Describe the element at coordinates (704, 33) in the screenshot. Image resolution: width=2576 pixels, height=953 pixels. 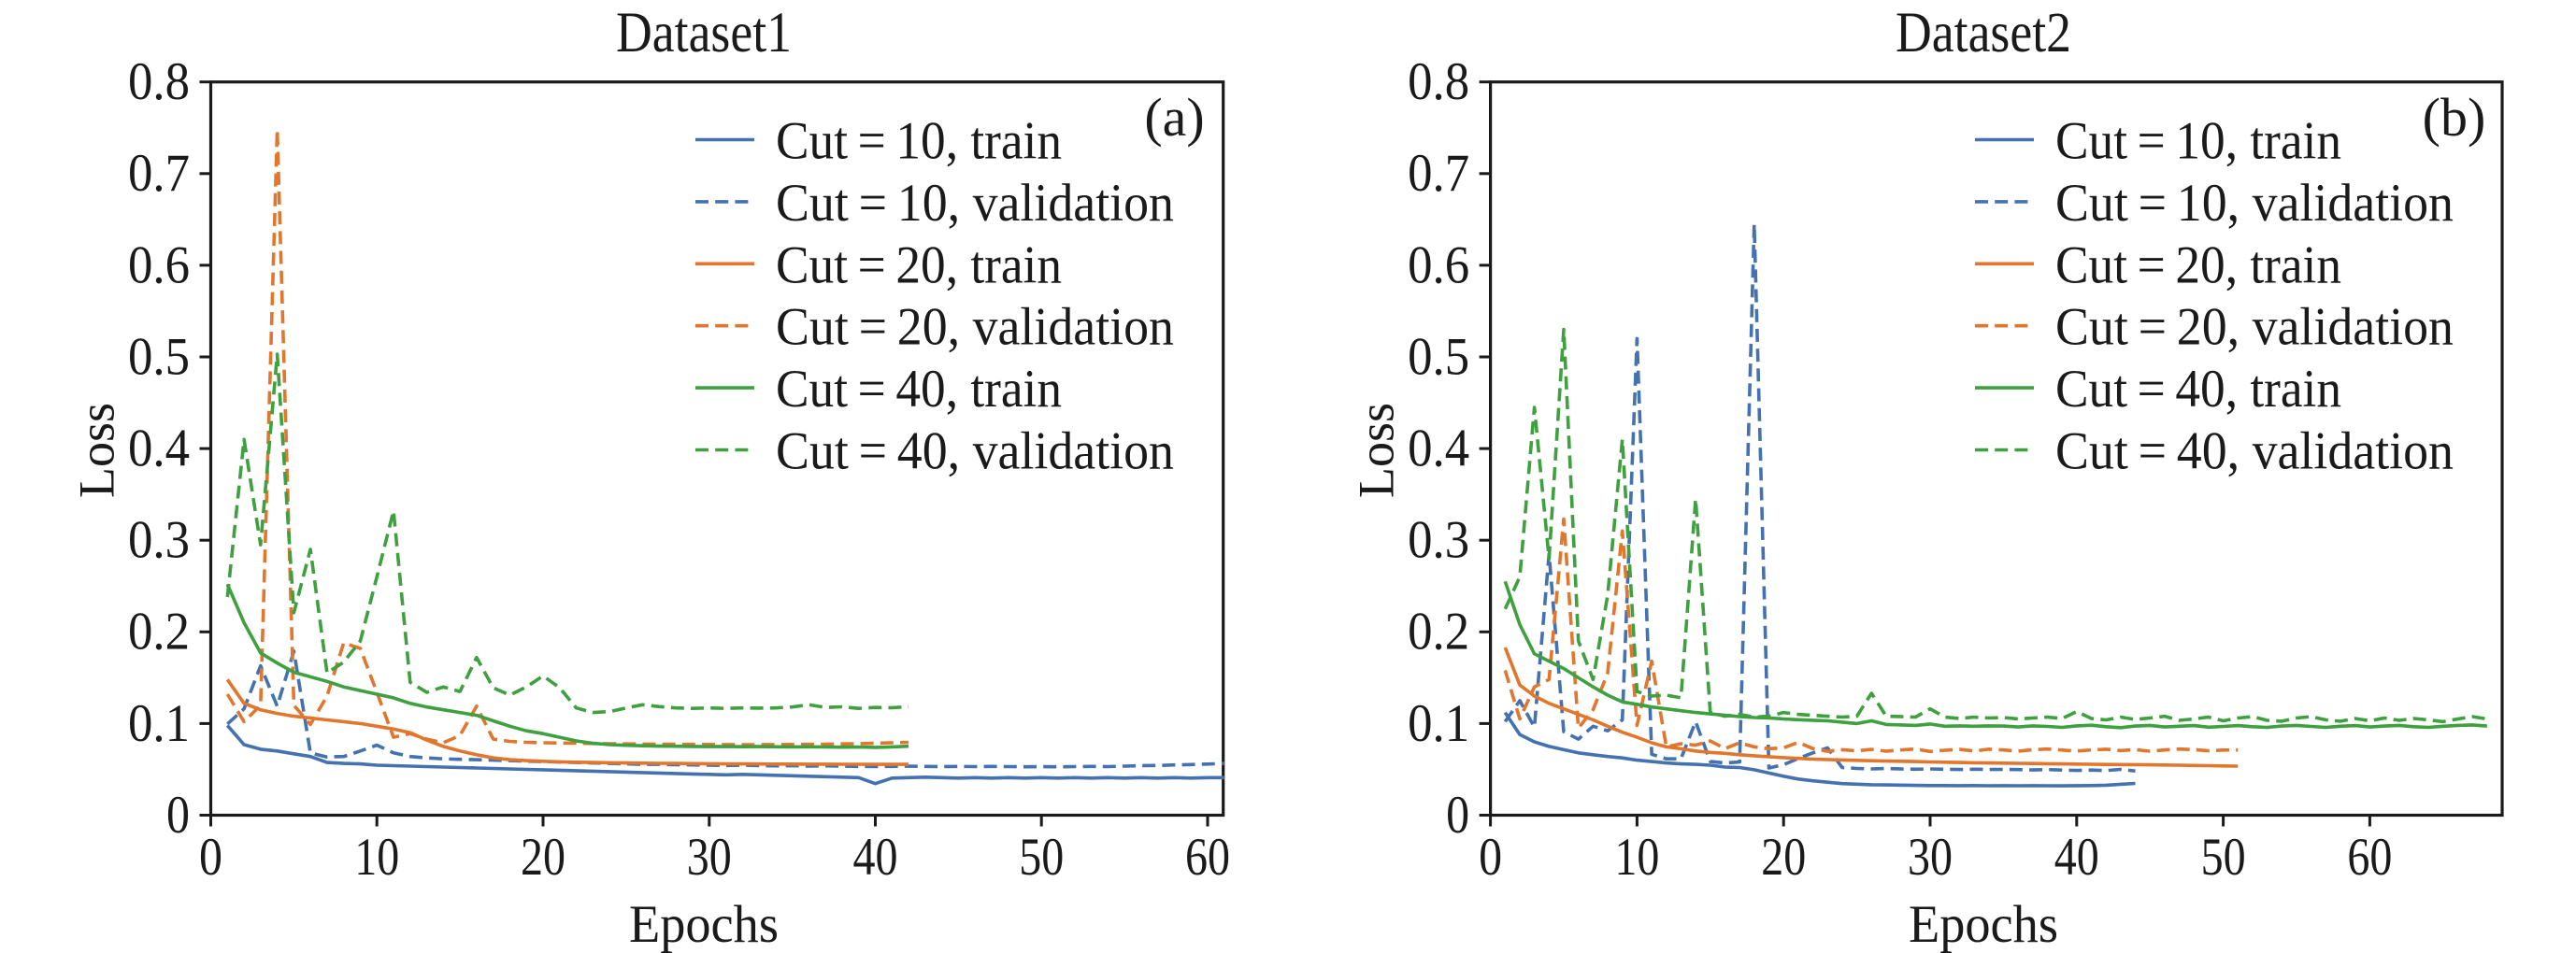
I see `svg-text: Dataset1` at that location.